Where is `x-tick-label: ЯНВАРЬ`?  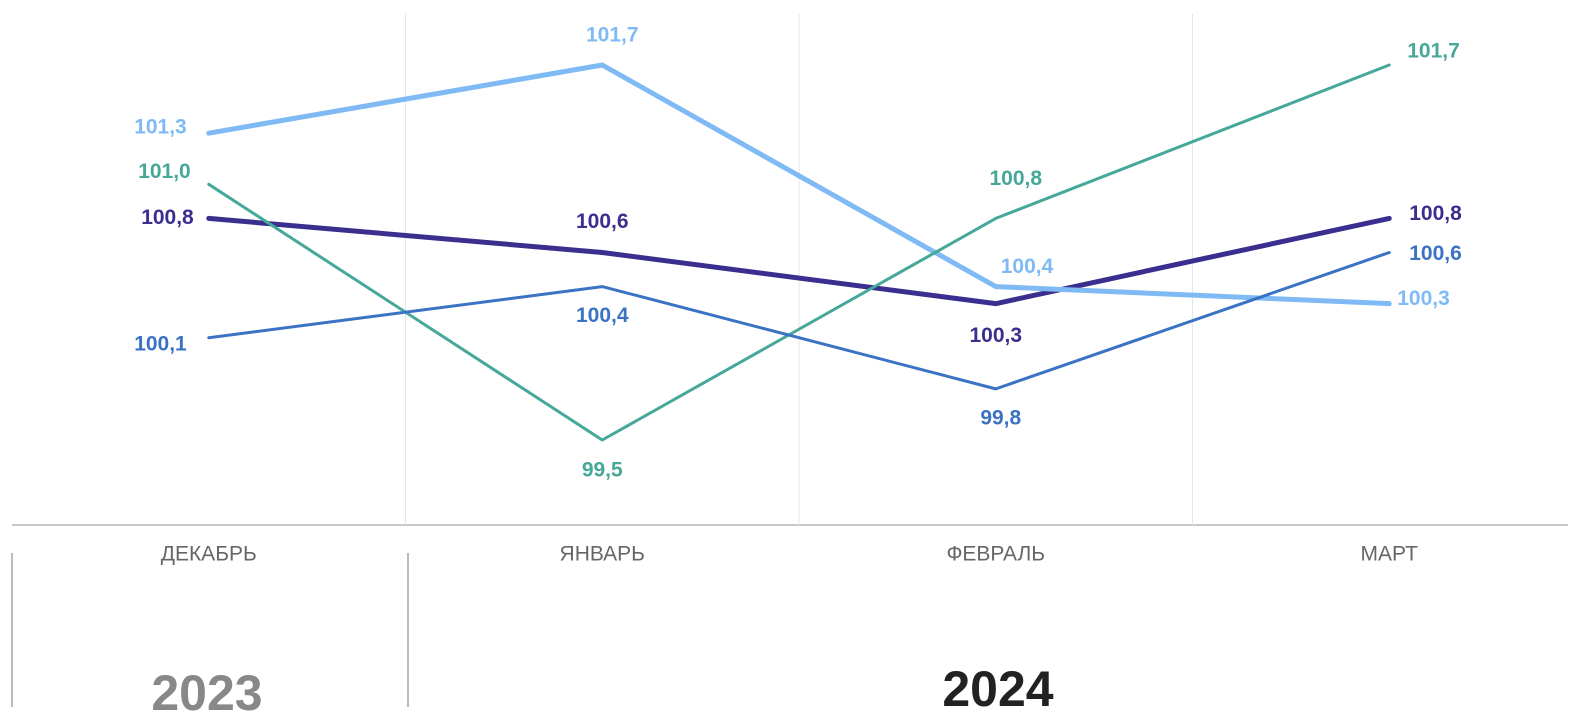 x-tick-label: ЯНВАРЬ is located at coordinates (602, 554).